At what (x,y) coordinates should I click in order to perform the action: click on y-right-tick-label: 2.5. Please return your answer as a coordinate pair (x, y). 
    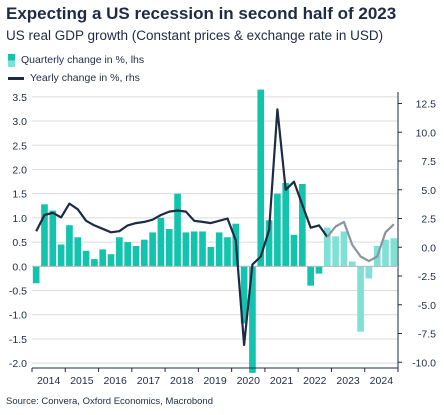
    Looking at the image, I should click on (428, 220).